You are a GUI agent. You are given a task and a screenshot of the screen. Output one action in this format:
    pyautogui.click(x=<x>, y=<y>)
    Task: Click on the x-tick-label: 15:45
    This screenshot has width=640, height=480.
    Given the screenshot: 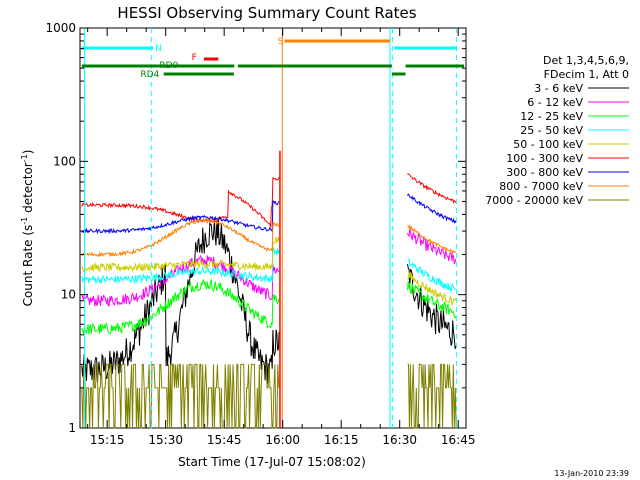 What is the action you would take?
    pyautogui.click(x=224, y=440)
    